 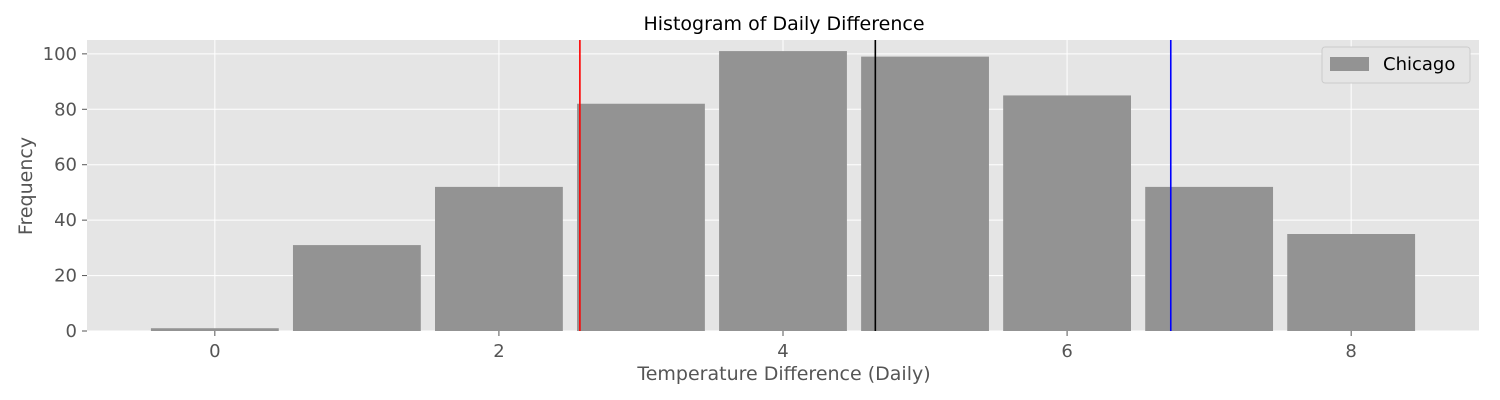 I want to click on y-tick-label: 40, so click(x=65, y=220).